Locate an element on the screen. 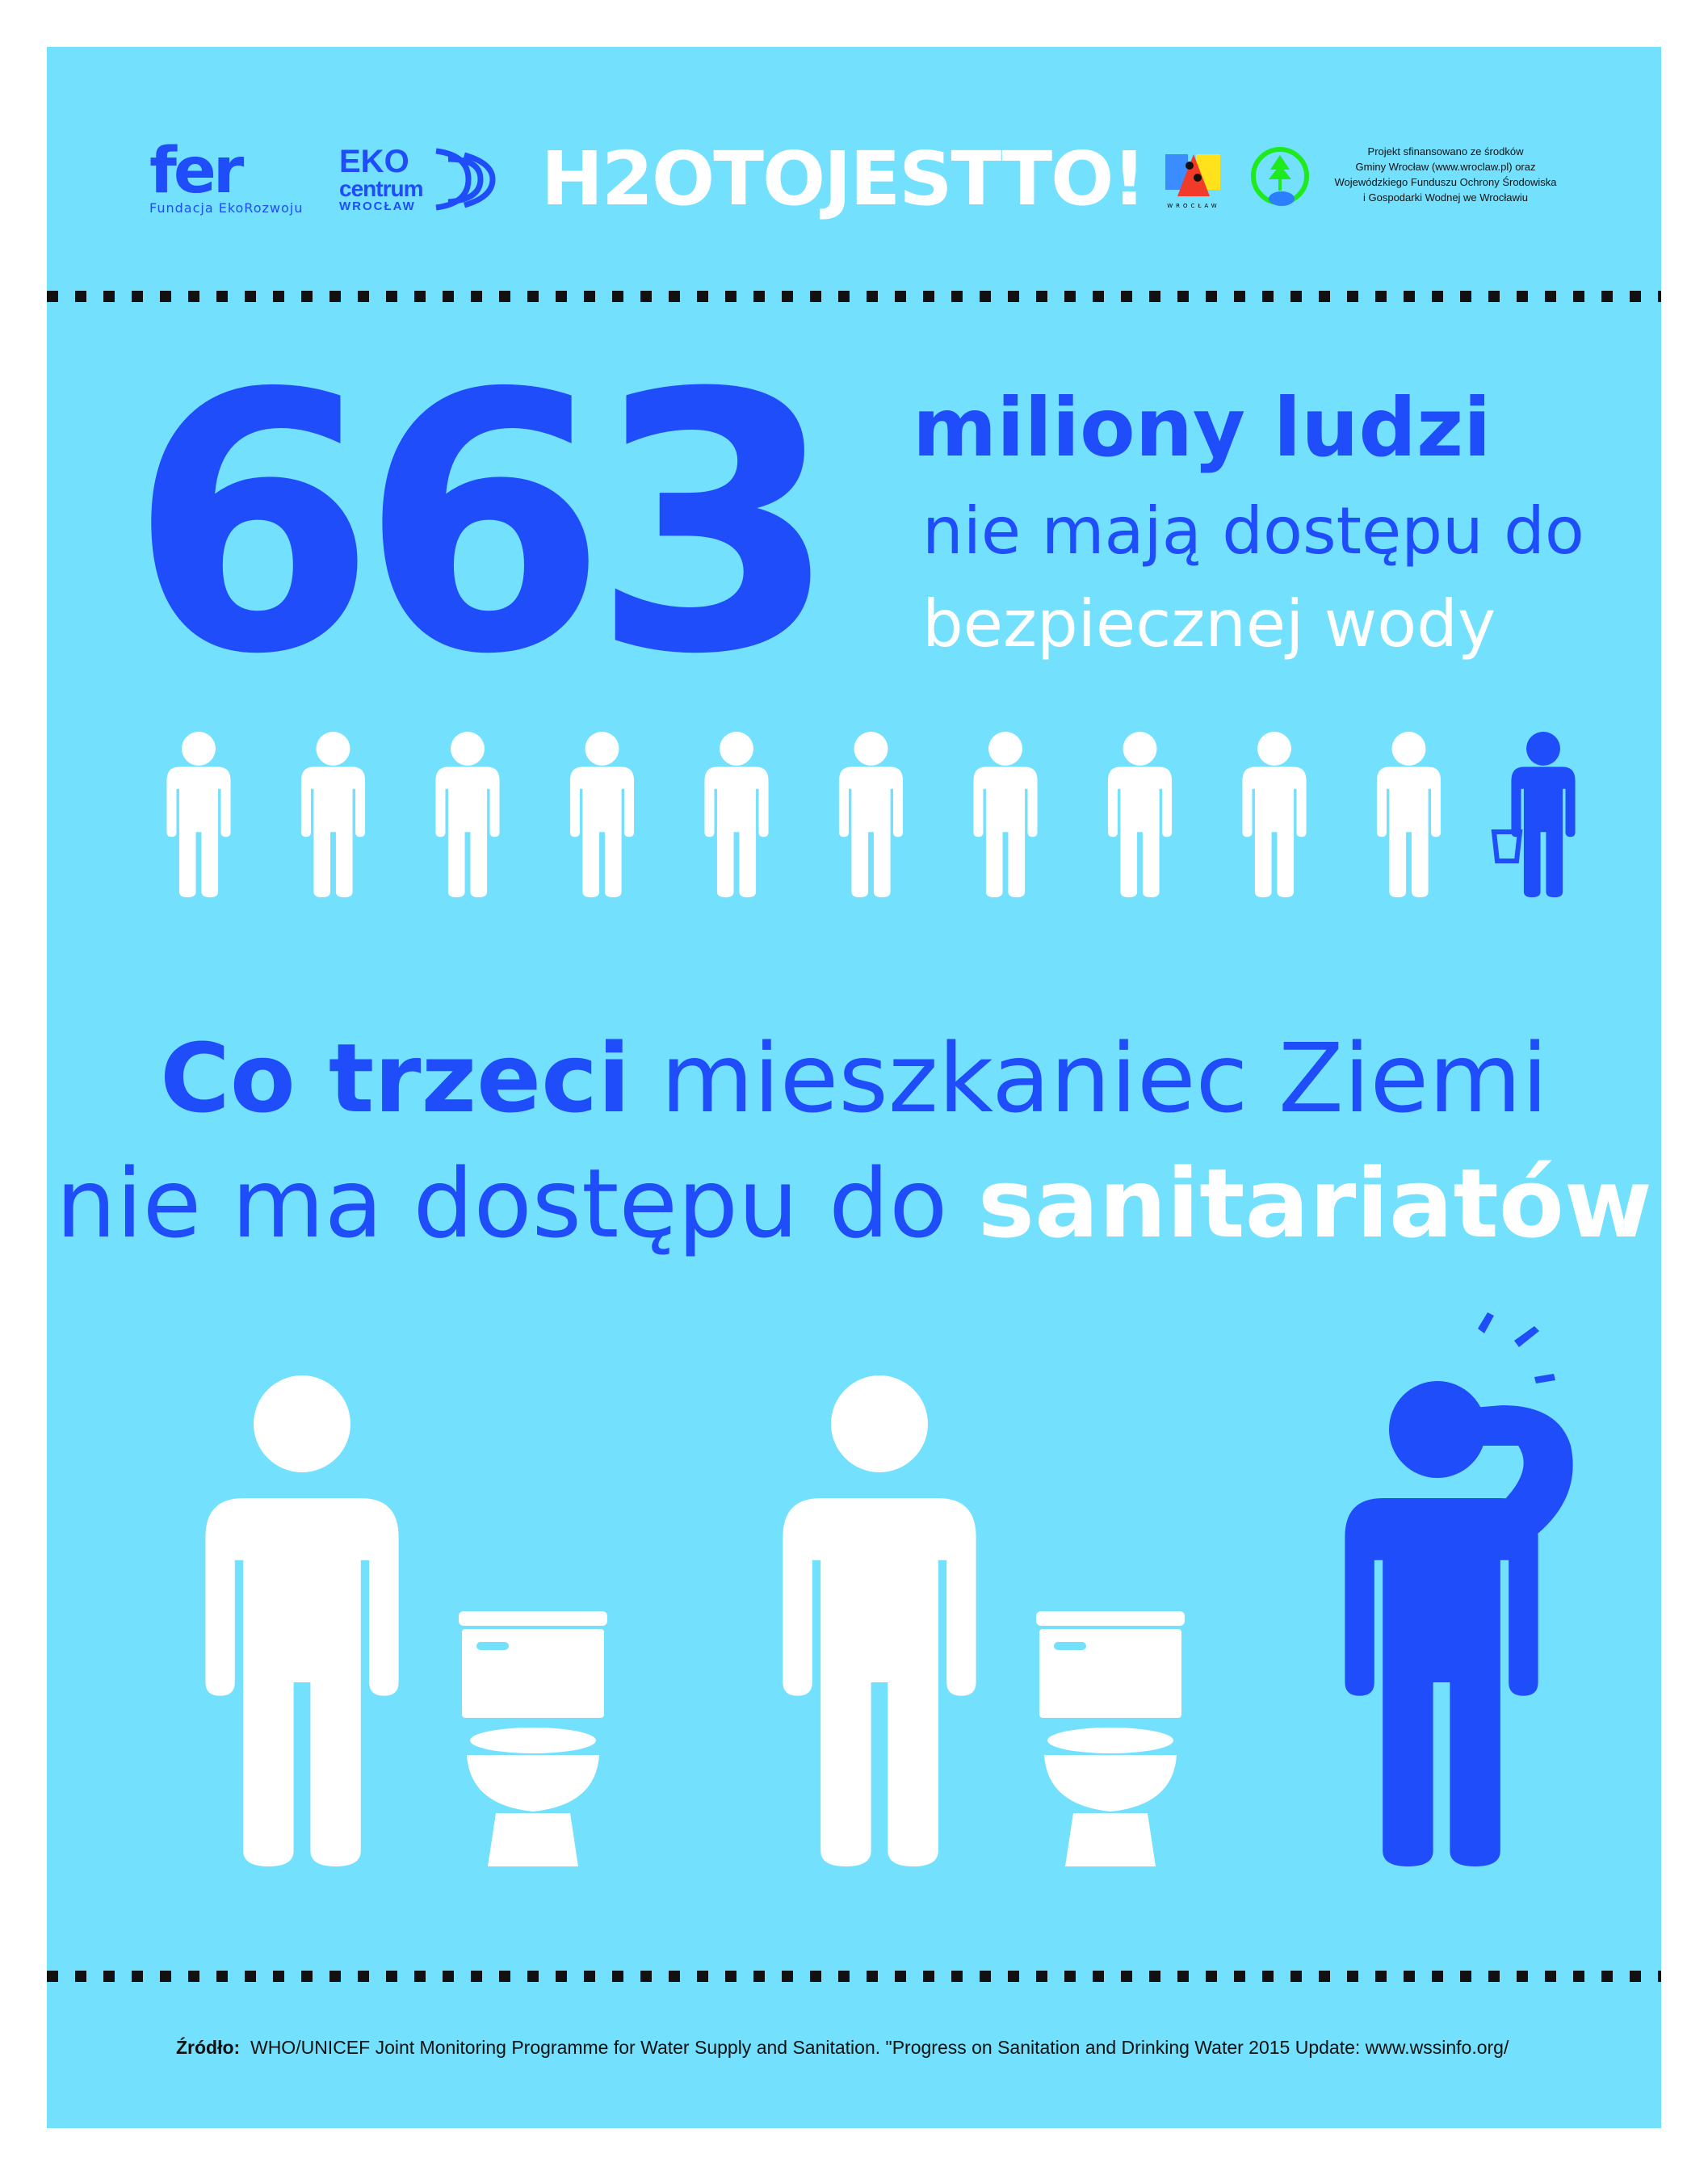 The width and height of the screenshot is (1708, 2179). ekocentrum-line2: centrum is located at coordinates (381, 188).